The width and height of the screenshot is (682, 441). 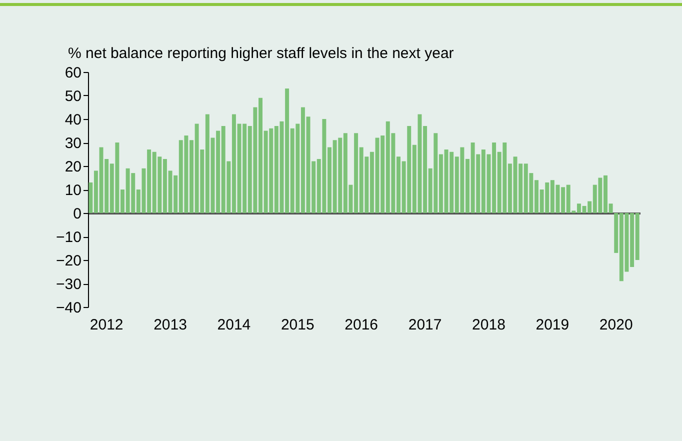 What do you see at coordinates (73, 167) in the screenshot?
I see `y-tick-label: 20` at bounding box center [73, 167].